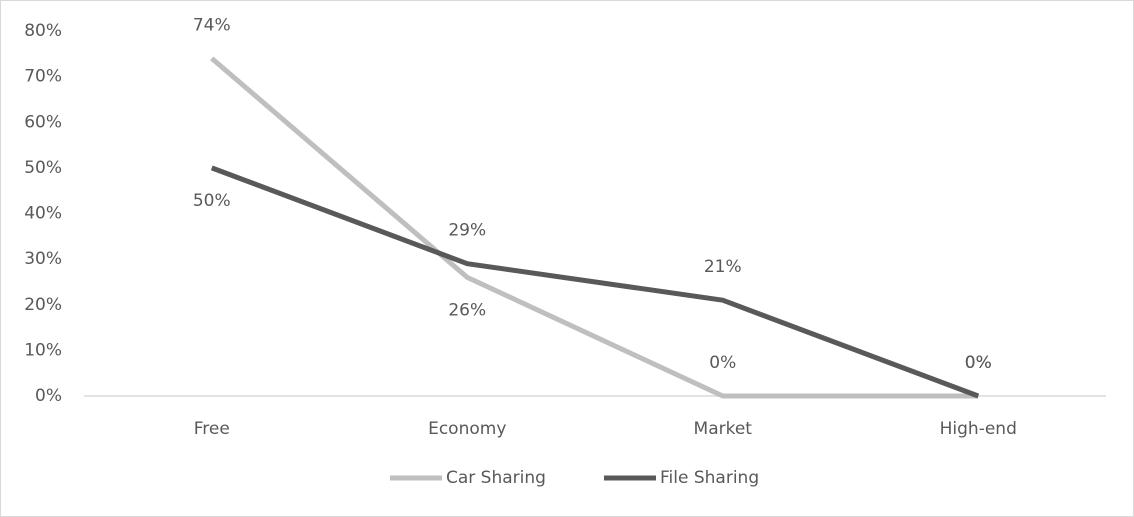 This screenshot has width=1134, height=517. What do you see at coordinates (212, 429) in the screenshot?
I see `x-tick-label: Free` at bounding box center [212, 429].